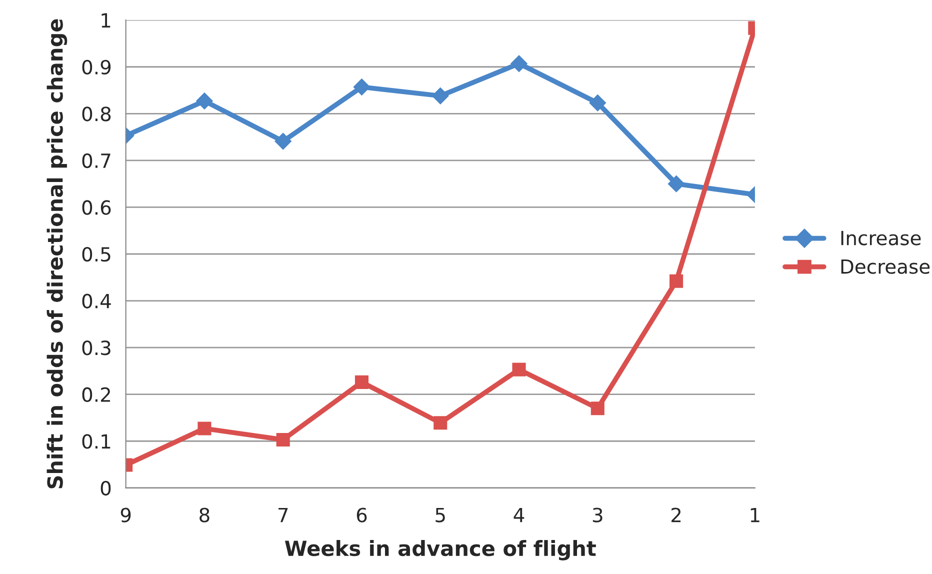  I want to click on y-tick-label: 0, so click(105, 488).